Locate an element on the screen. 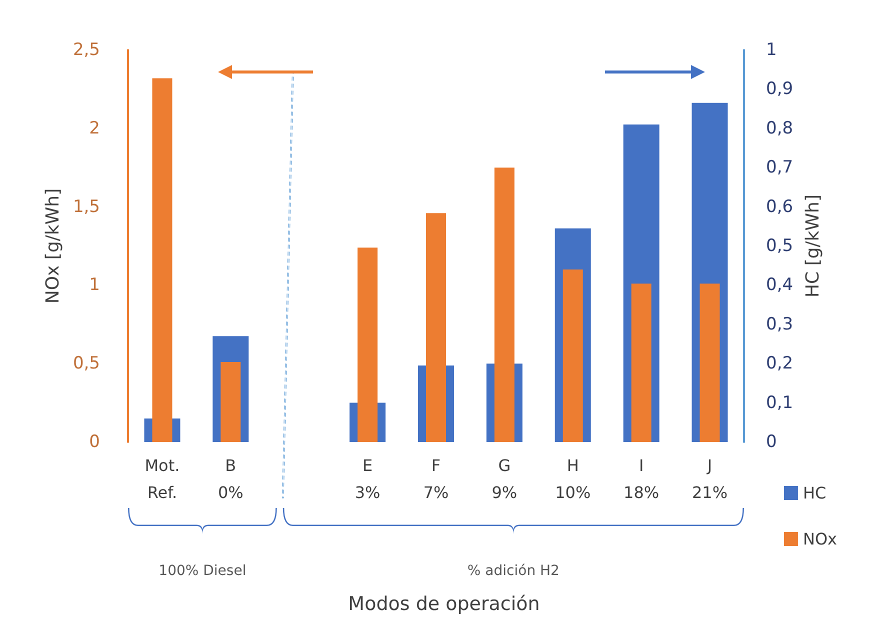 Image resolution: width=875 pixels, height=624 pixels. y2-tick-label: 1 is located at coordinates (771, 50).